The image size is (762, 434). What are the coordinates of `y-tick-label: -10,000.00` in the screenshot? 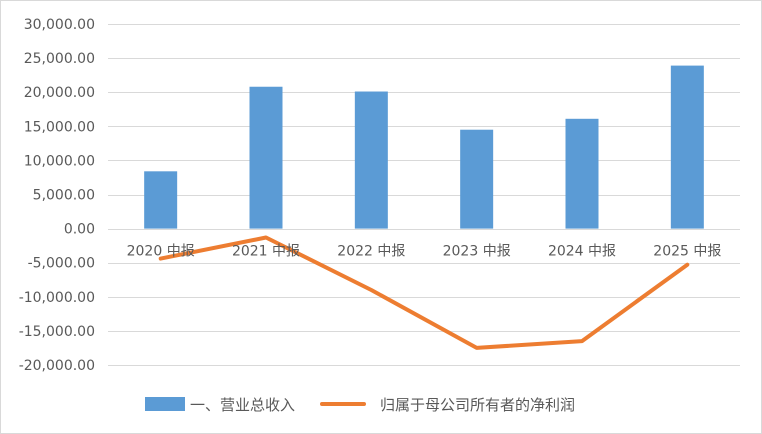 It's located at (57, 298).